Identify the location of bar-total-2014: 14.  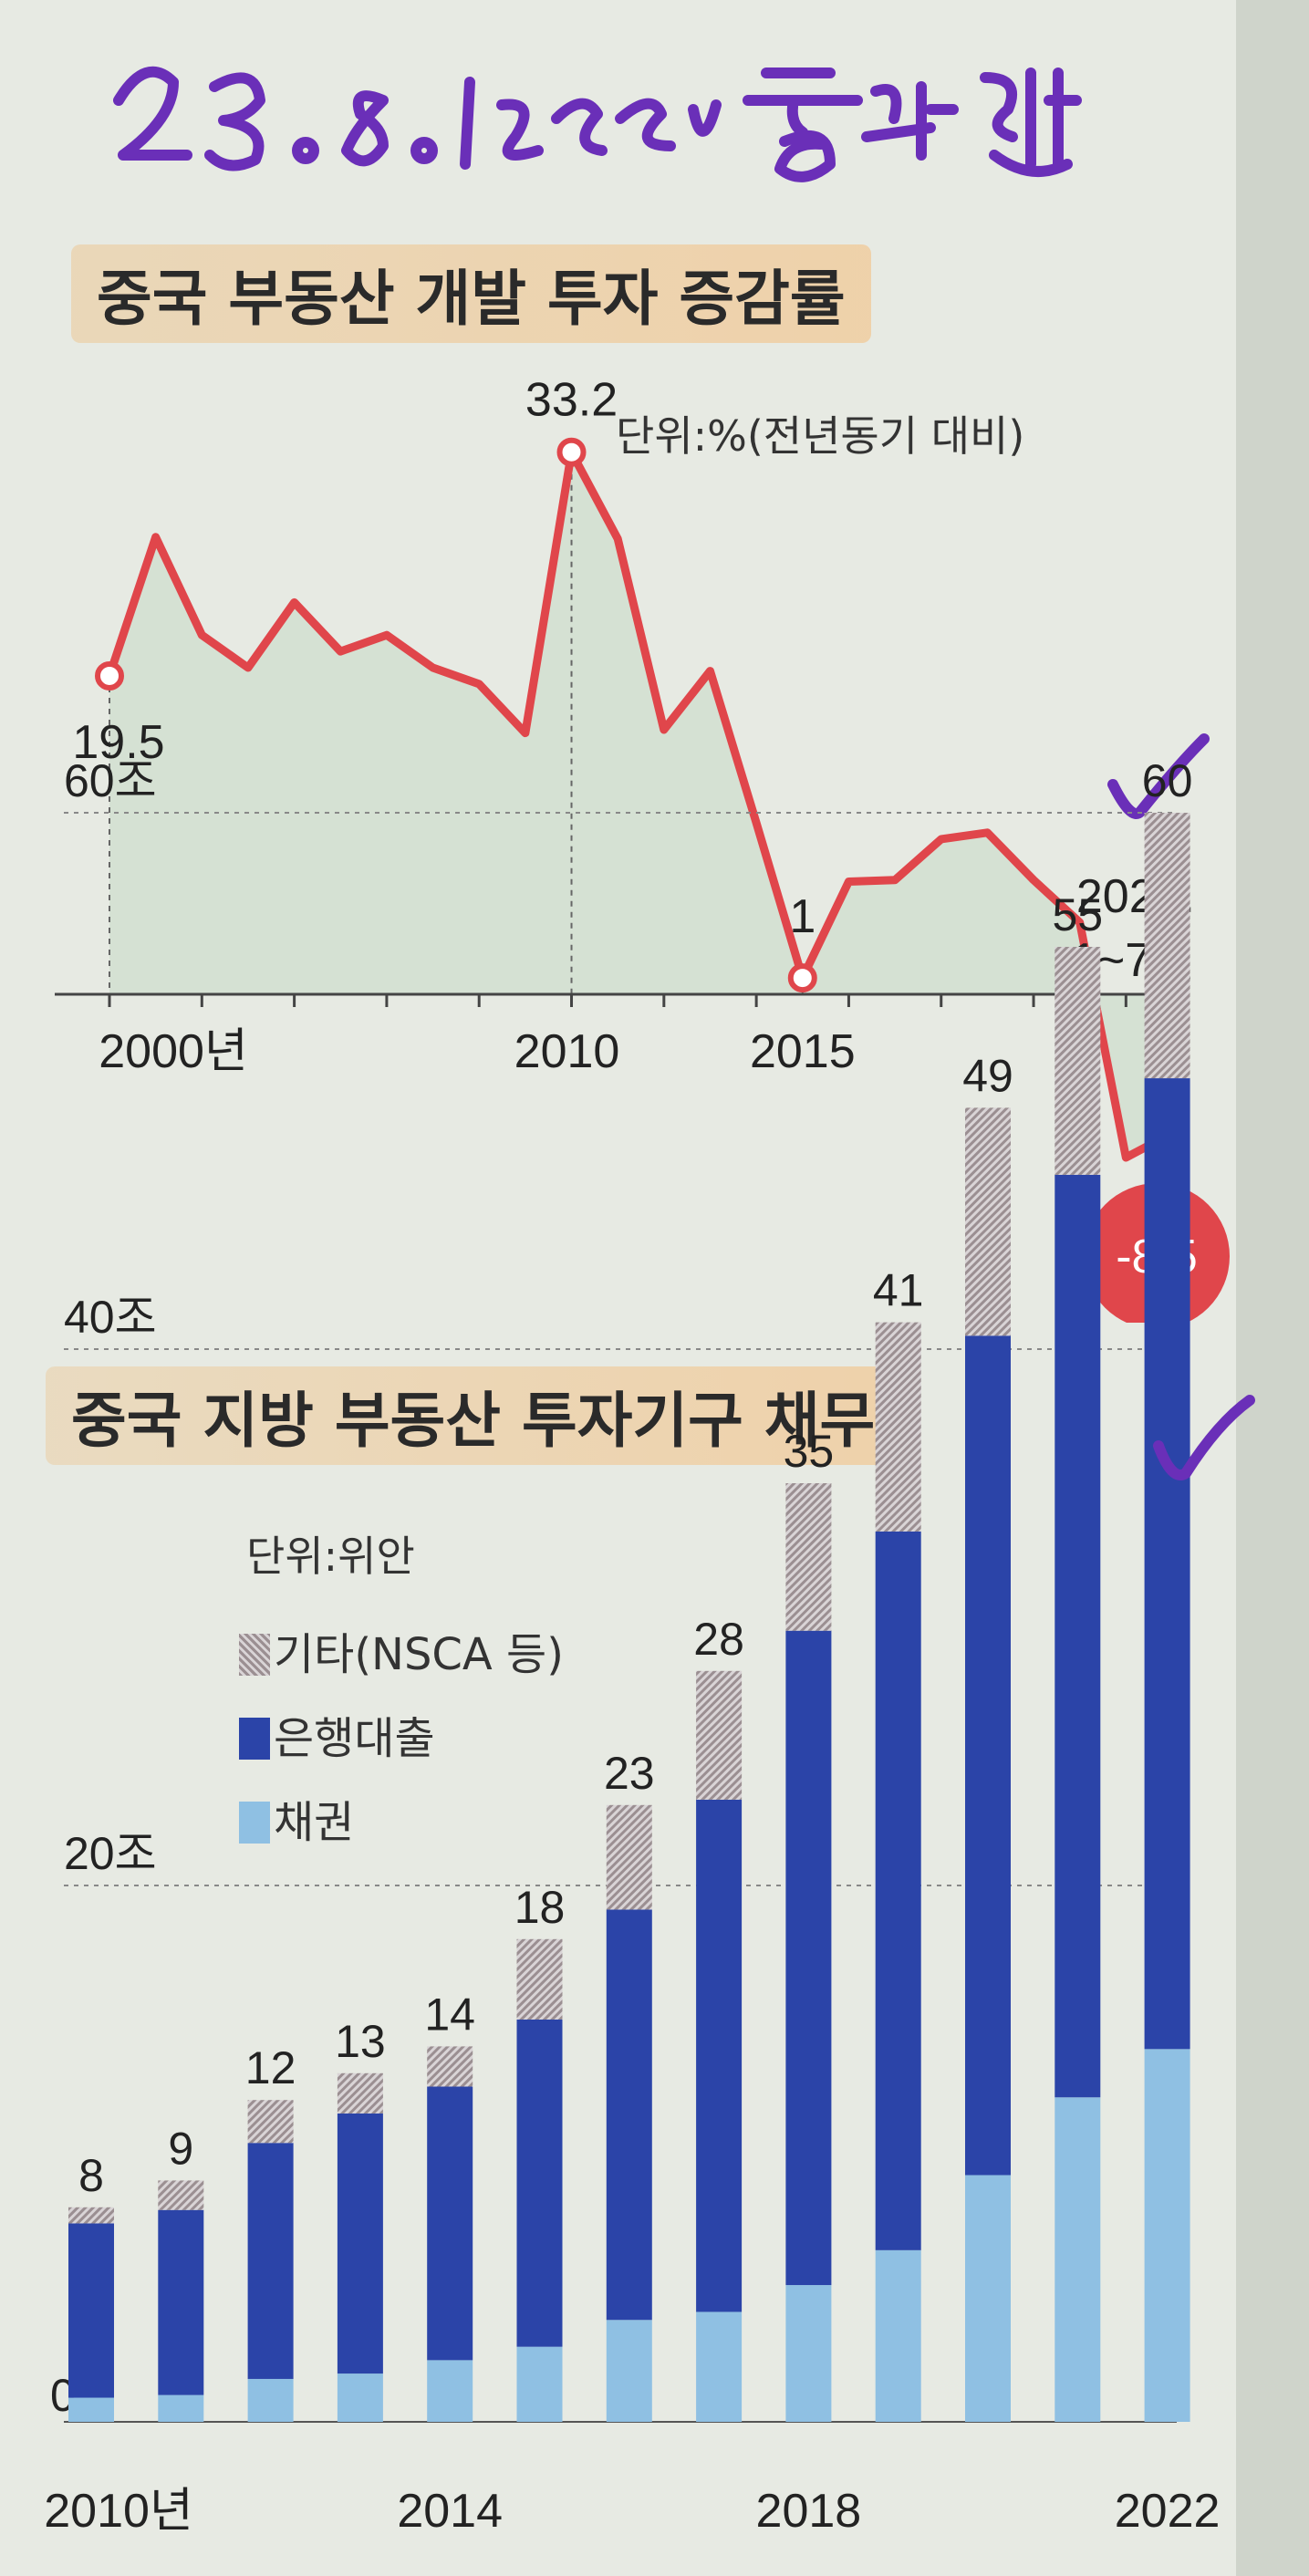
(449, 2014).